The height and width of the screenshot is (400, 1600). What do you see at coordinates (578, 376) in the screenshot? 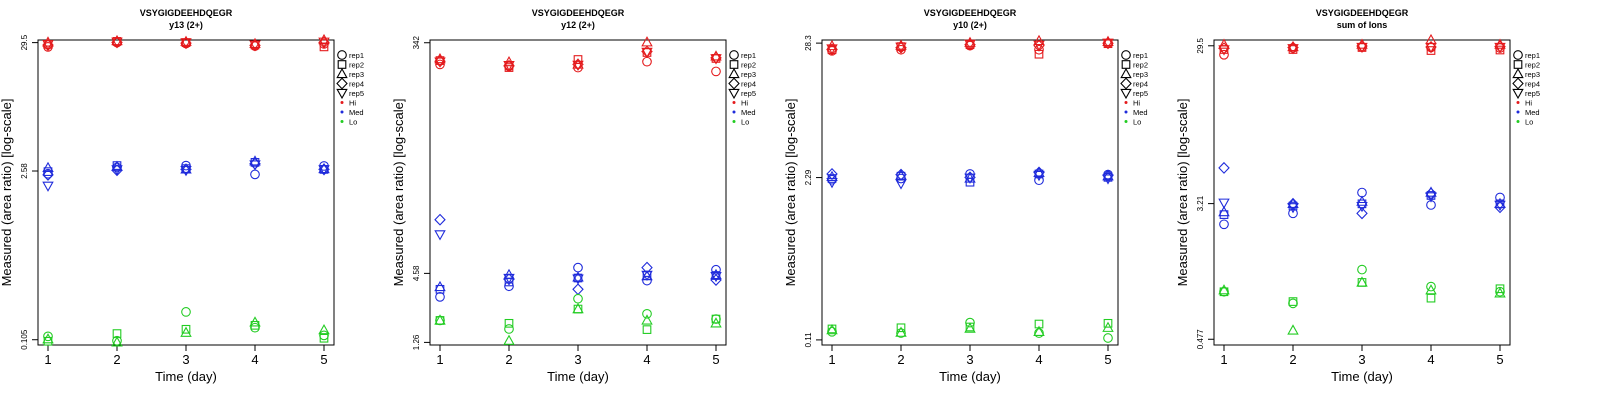
I see `x-axis-label: Time (day)` at bounding box center [578, 376].